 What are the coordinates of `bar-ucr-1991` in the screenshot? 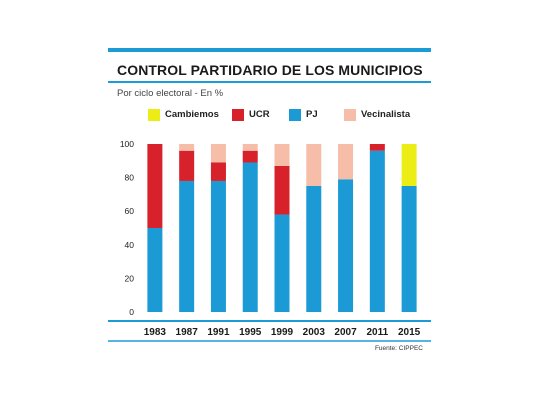 It's located at (218, 171).